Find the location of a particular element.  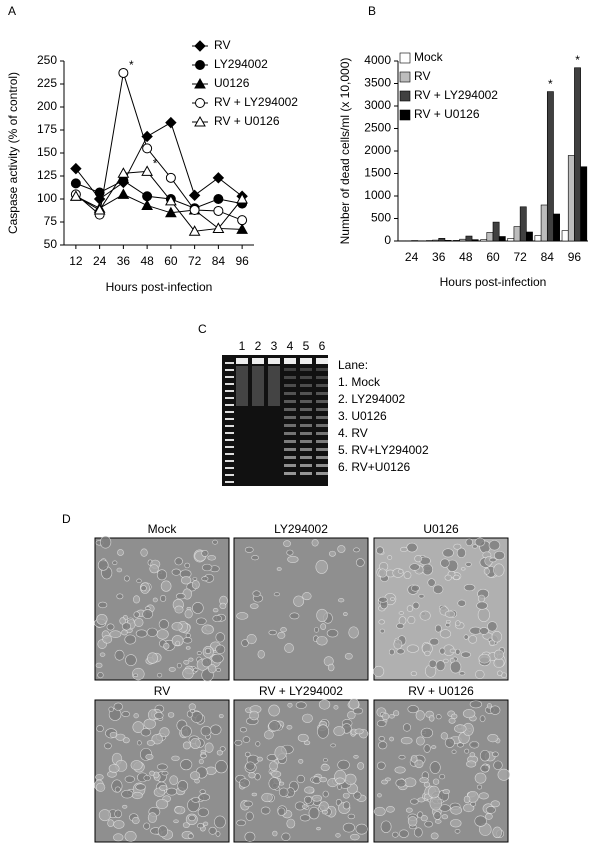

y-tick-label: 500 is located at coordinates (381, 218).